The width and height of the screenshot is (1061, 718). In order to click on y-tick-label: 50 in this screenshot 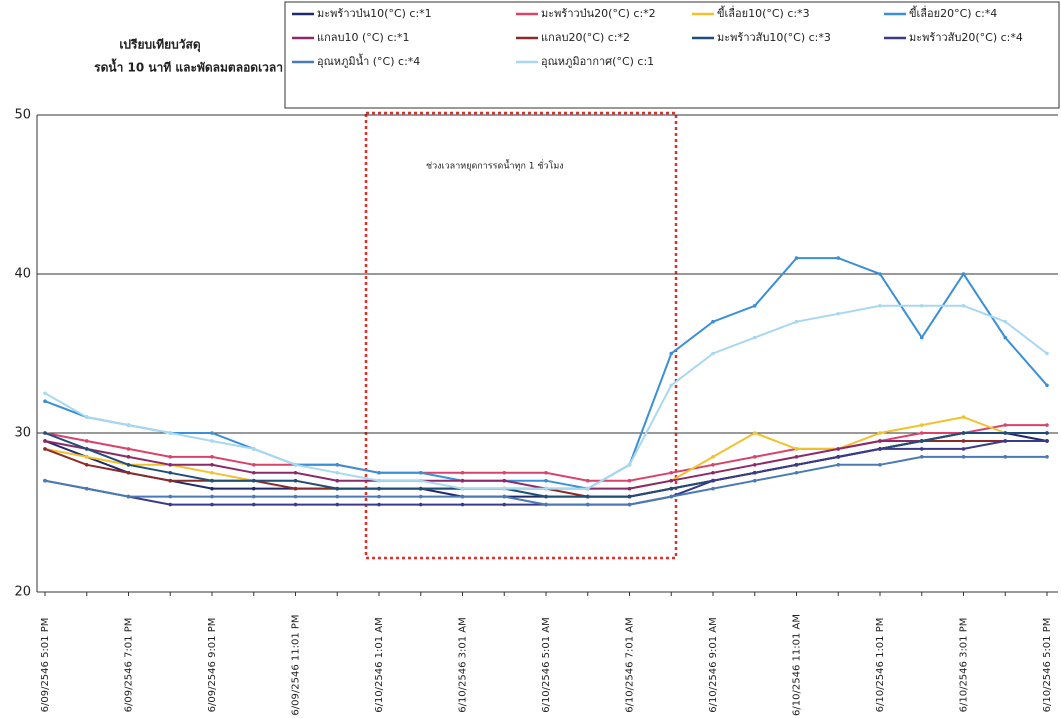, I will do `click(22, 115)`.